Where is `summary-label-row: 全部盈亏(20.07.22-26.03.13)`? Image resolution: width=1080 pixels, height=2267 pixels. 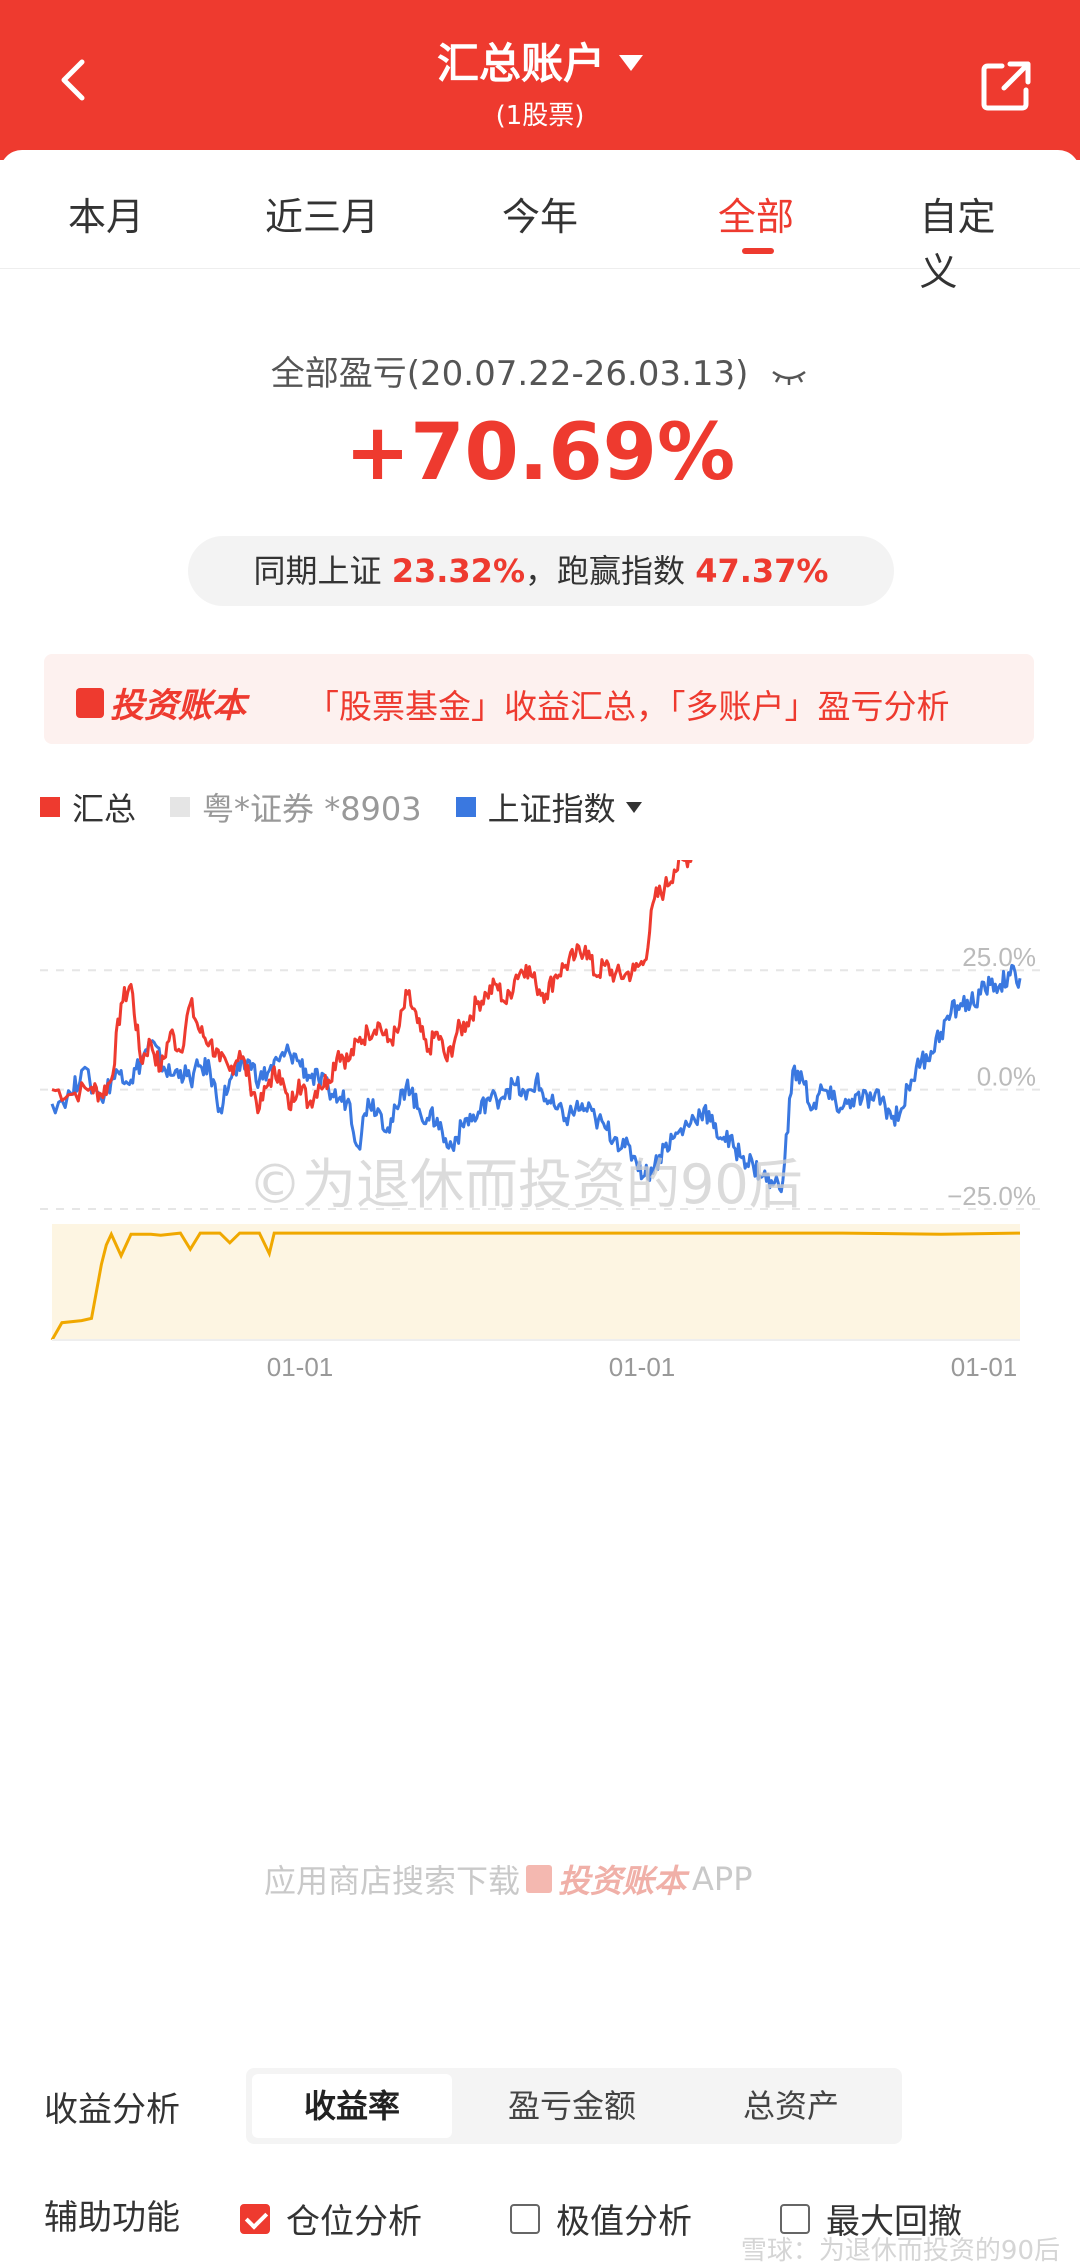 summary-label-row: 全部盈亏(20.07.22-26.03.13) is located at coordinates (540, 370).